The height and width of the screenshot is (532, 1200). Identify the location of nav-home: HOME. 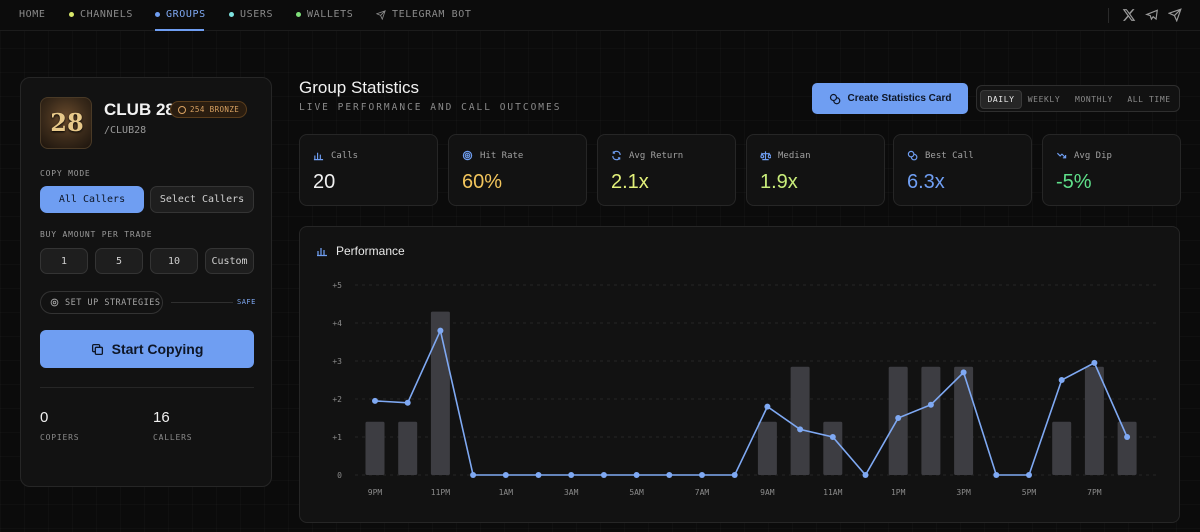
(32, 14).